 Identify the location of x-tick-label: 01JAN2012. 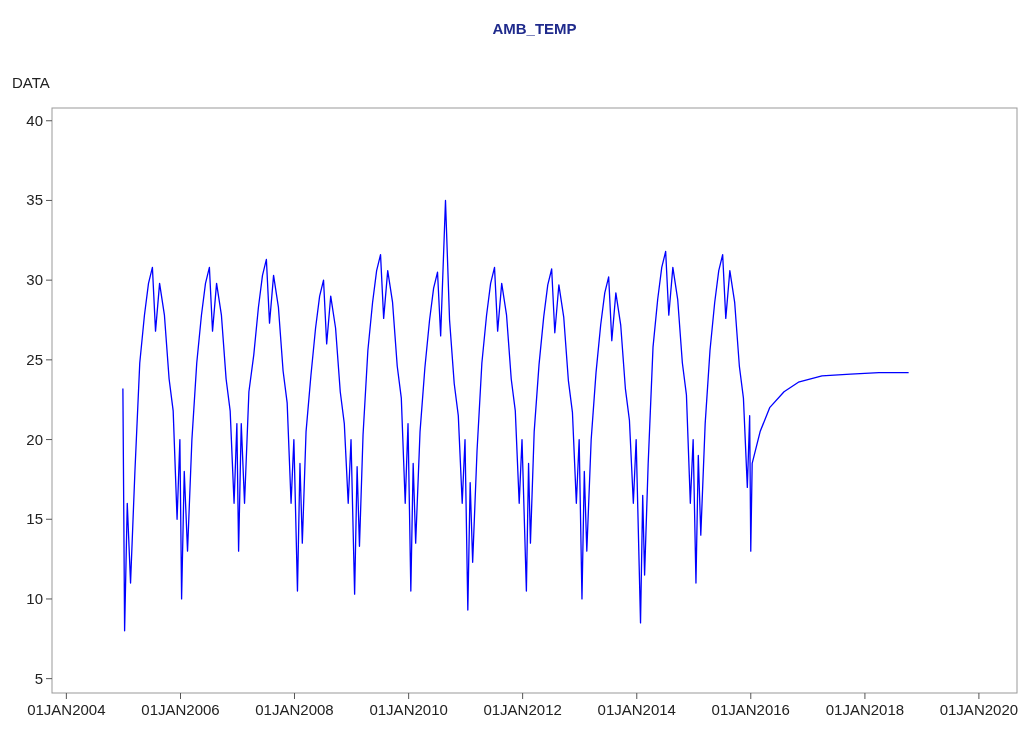
(522, 709).